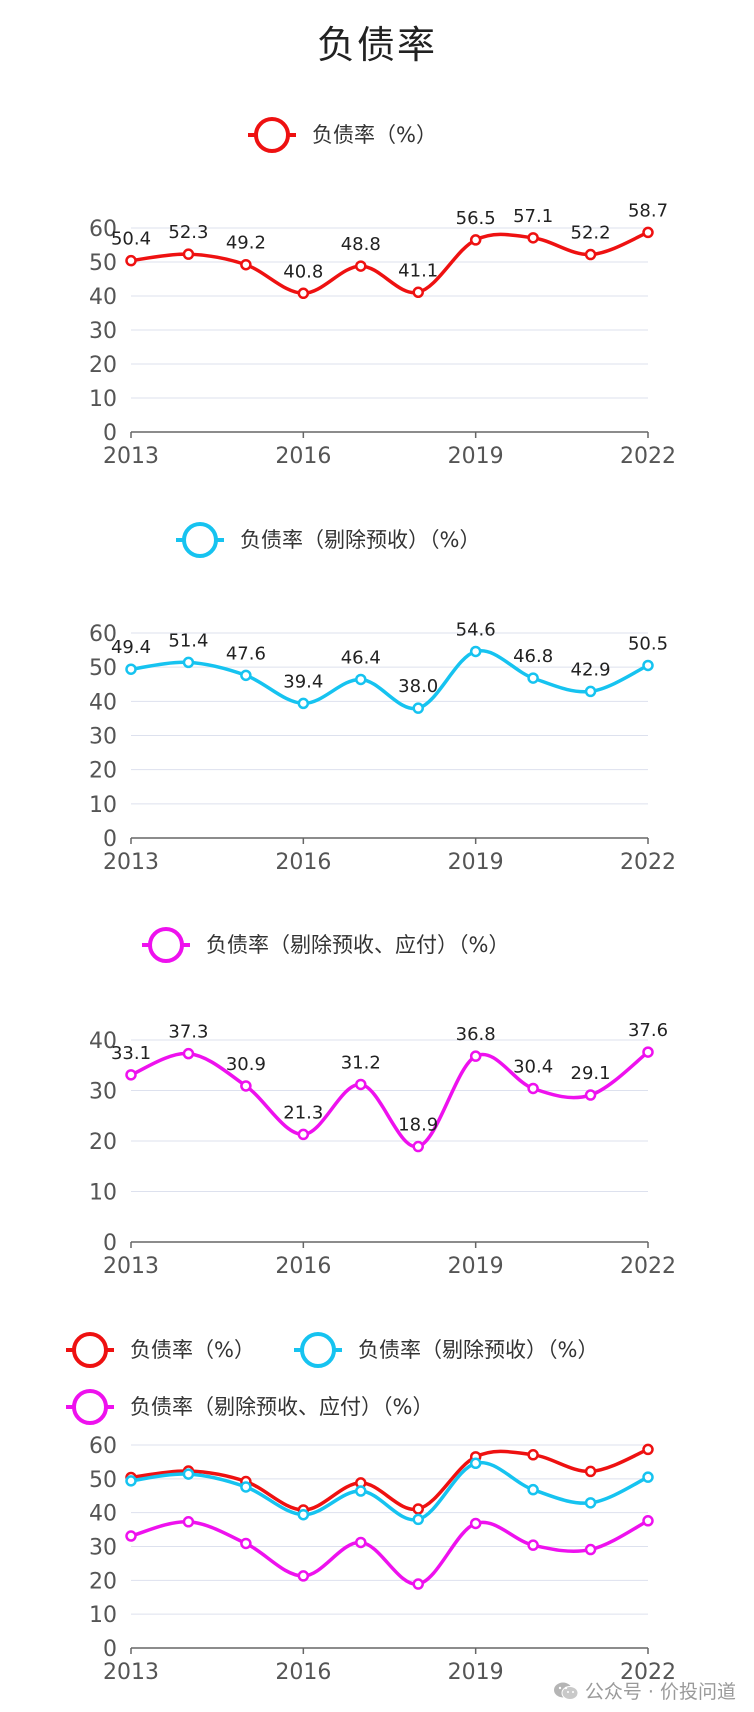 The image size is (754, 1712). I want to click on data-label: 38.0, so click(418, 686).